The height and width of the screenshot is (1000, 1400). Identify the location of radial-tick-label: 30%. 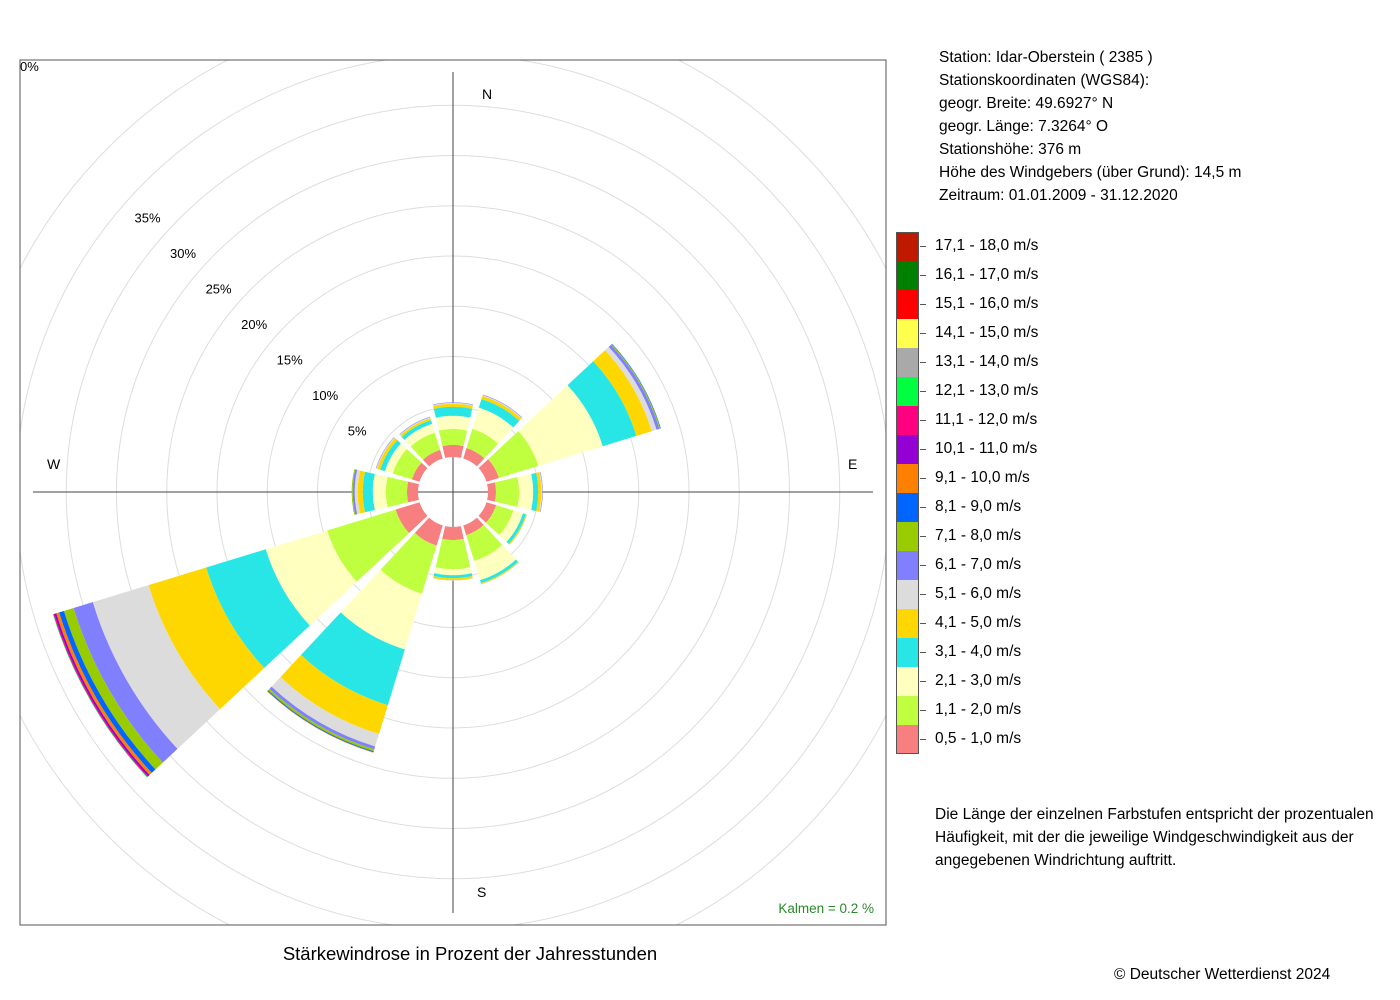
(183, 253).